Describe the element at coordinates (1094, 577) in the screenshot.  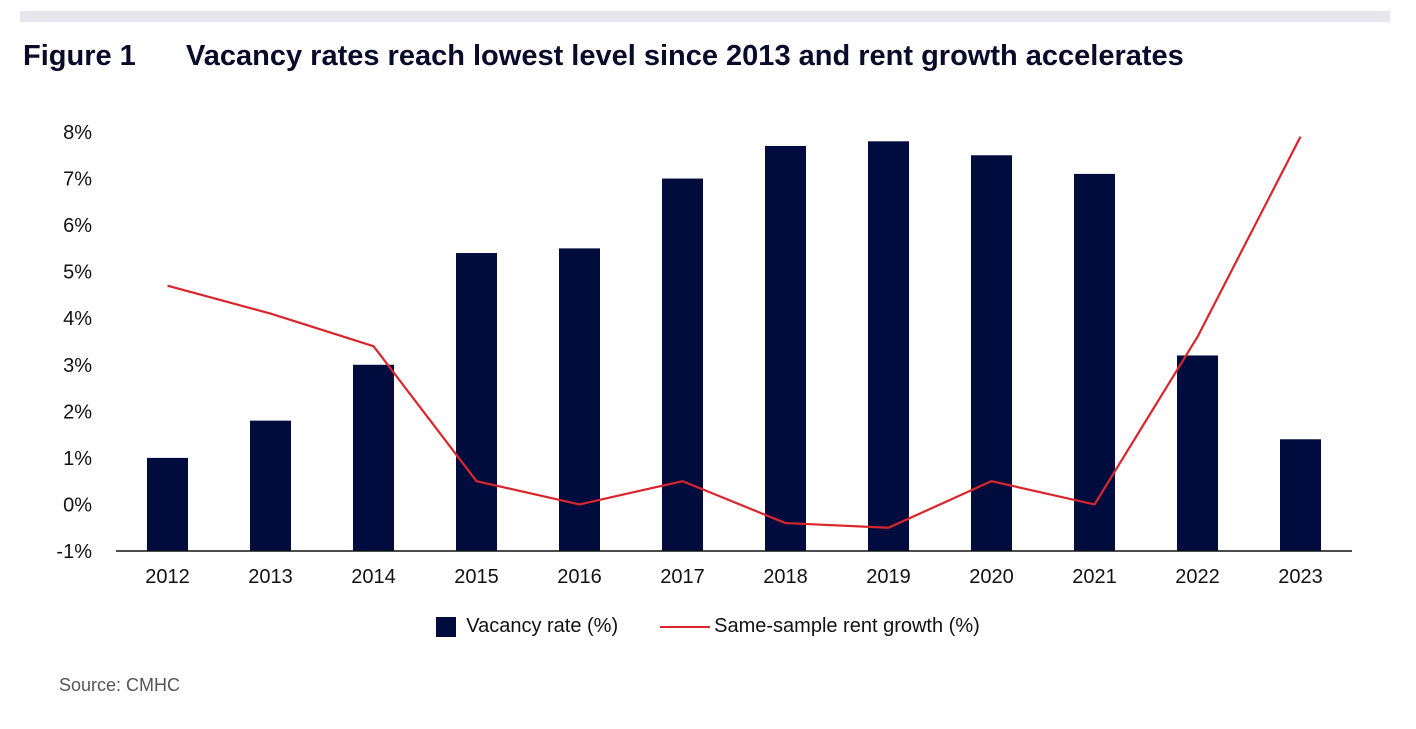
I see `x-tick-label: 2021` at that location.